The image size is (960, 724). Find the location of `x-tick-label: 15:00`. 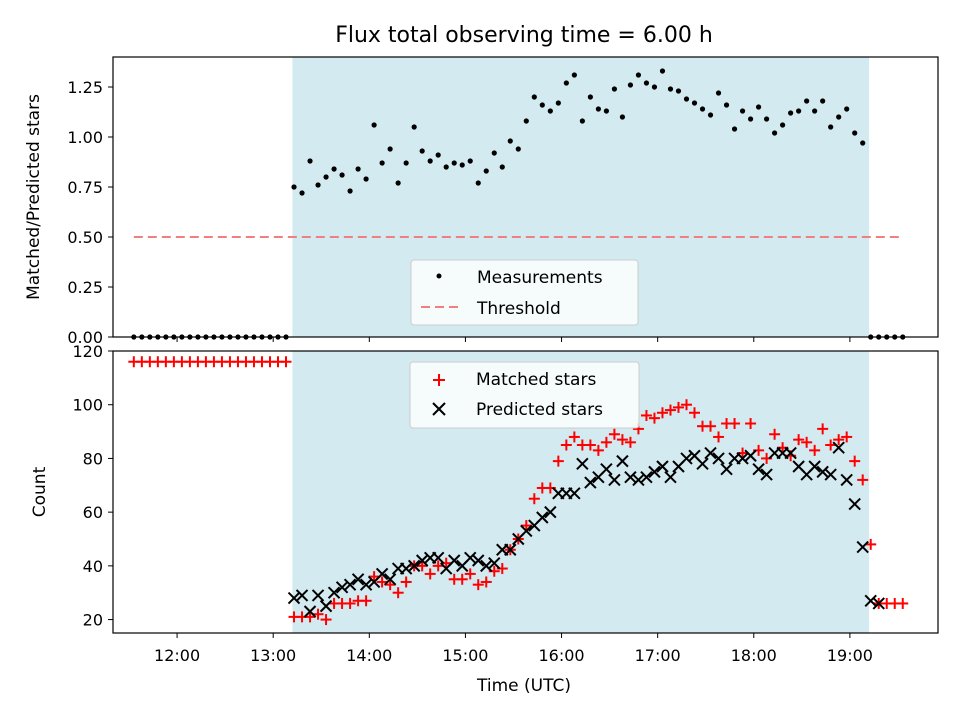

x-tick-label: 15:00 is located at coordinates (465, 655).